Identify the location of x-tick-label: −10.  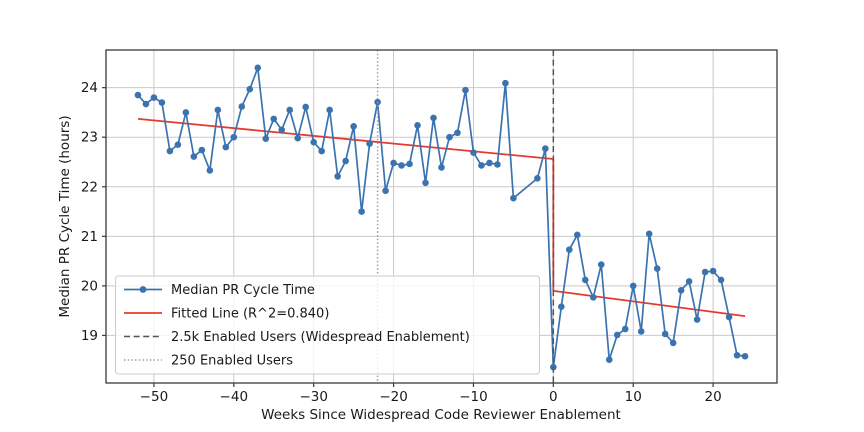
(473, 397).